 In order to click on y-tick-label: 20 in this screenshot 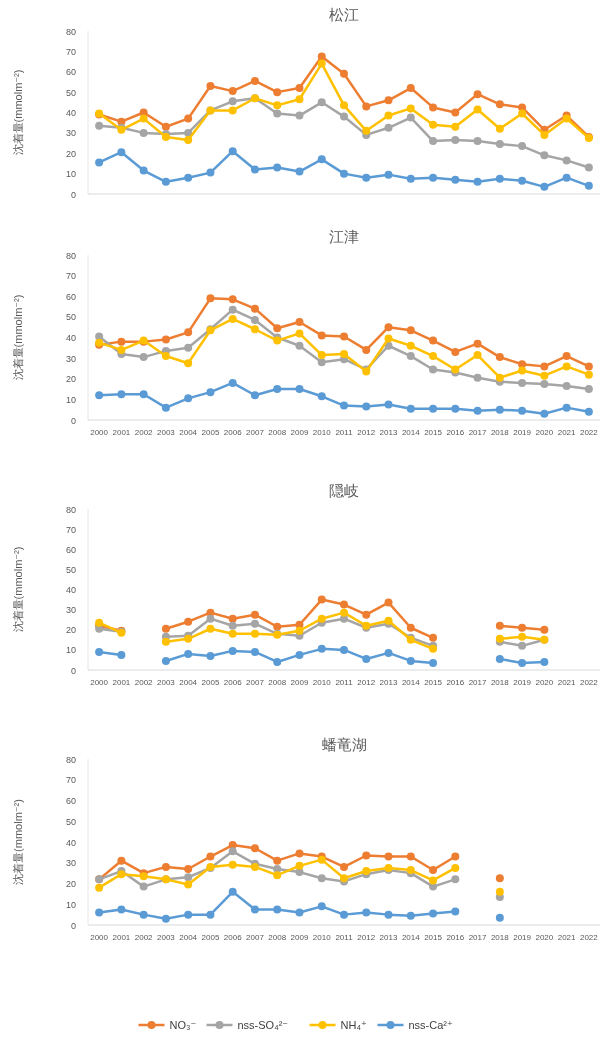, I will do `click(70, 884)`.